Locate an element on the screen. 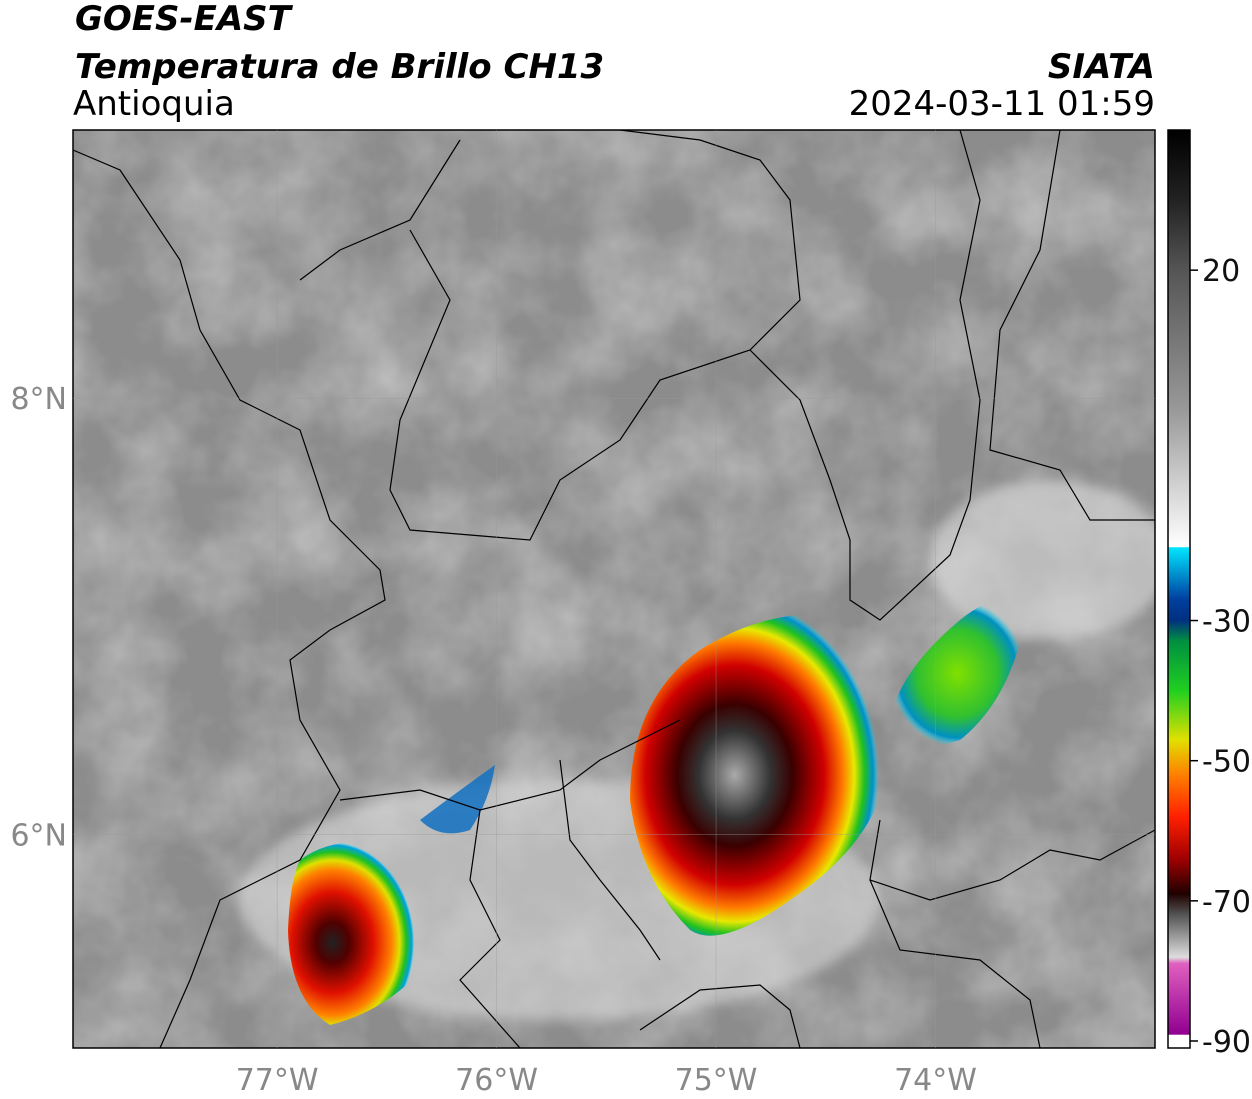 The height and width of the screenshot is (1099, 1252). coastline is located at coordinates (380, 210).